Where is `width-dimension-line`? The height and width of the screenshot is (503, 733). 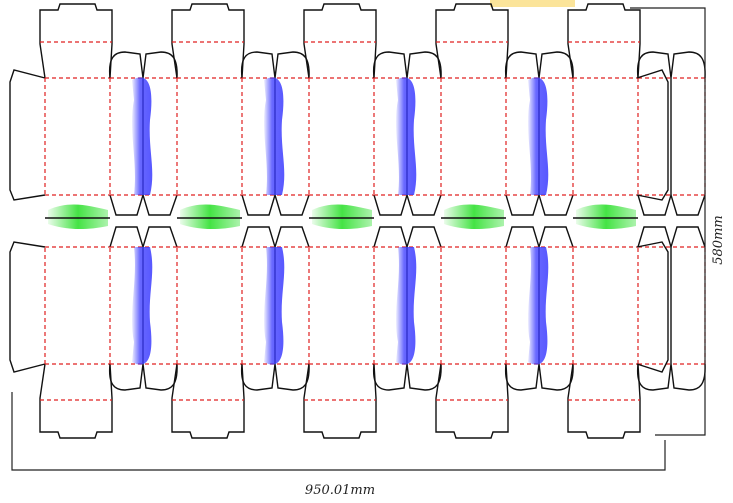 width-dimension-line is located at coordinates (338, 431).